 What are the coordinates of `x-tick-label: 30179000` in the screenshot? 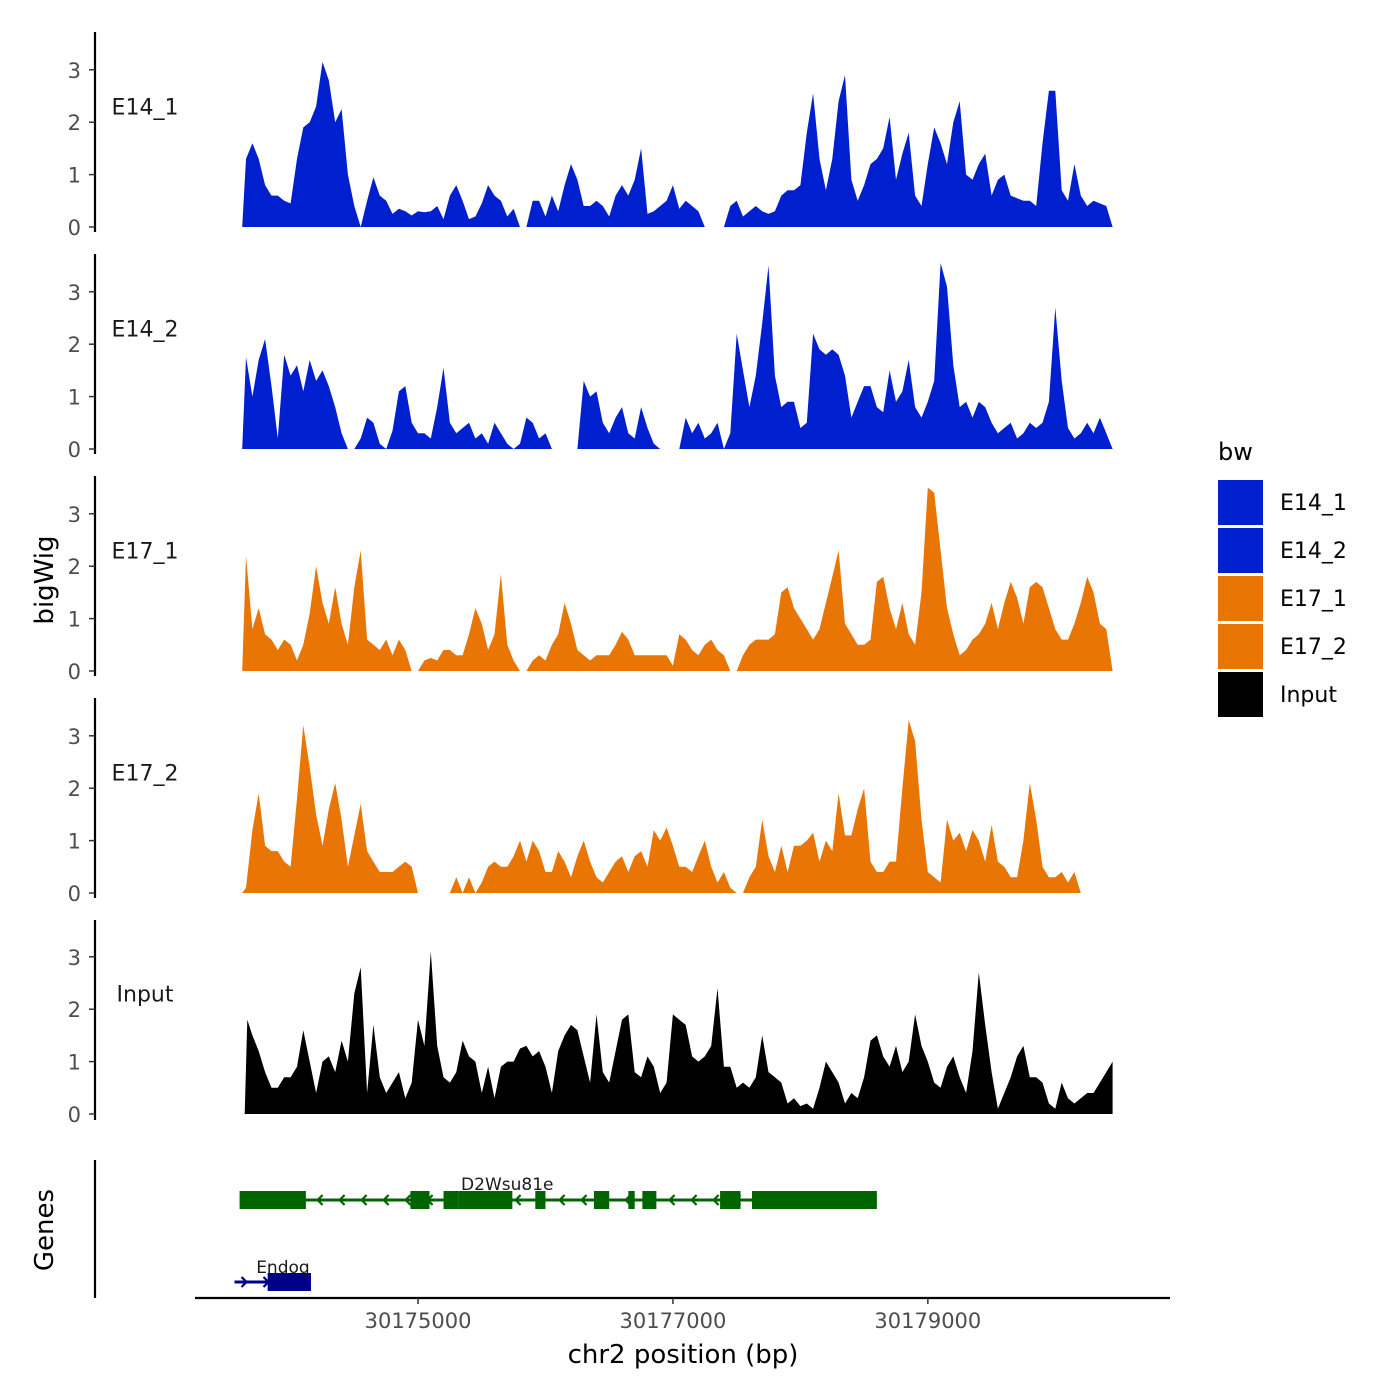 It's located at (927, 1321).